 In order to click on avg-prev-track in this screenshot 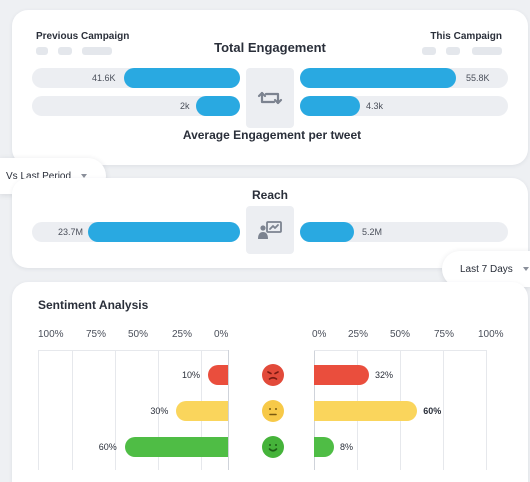, I will do `click(136, 106)`.